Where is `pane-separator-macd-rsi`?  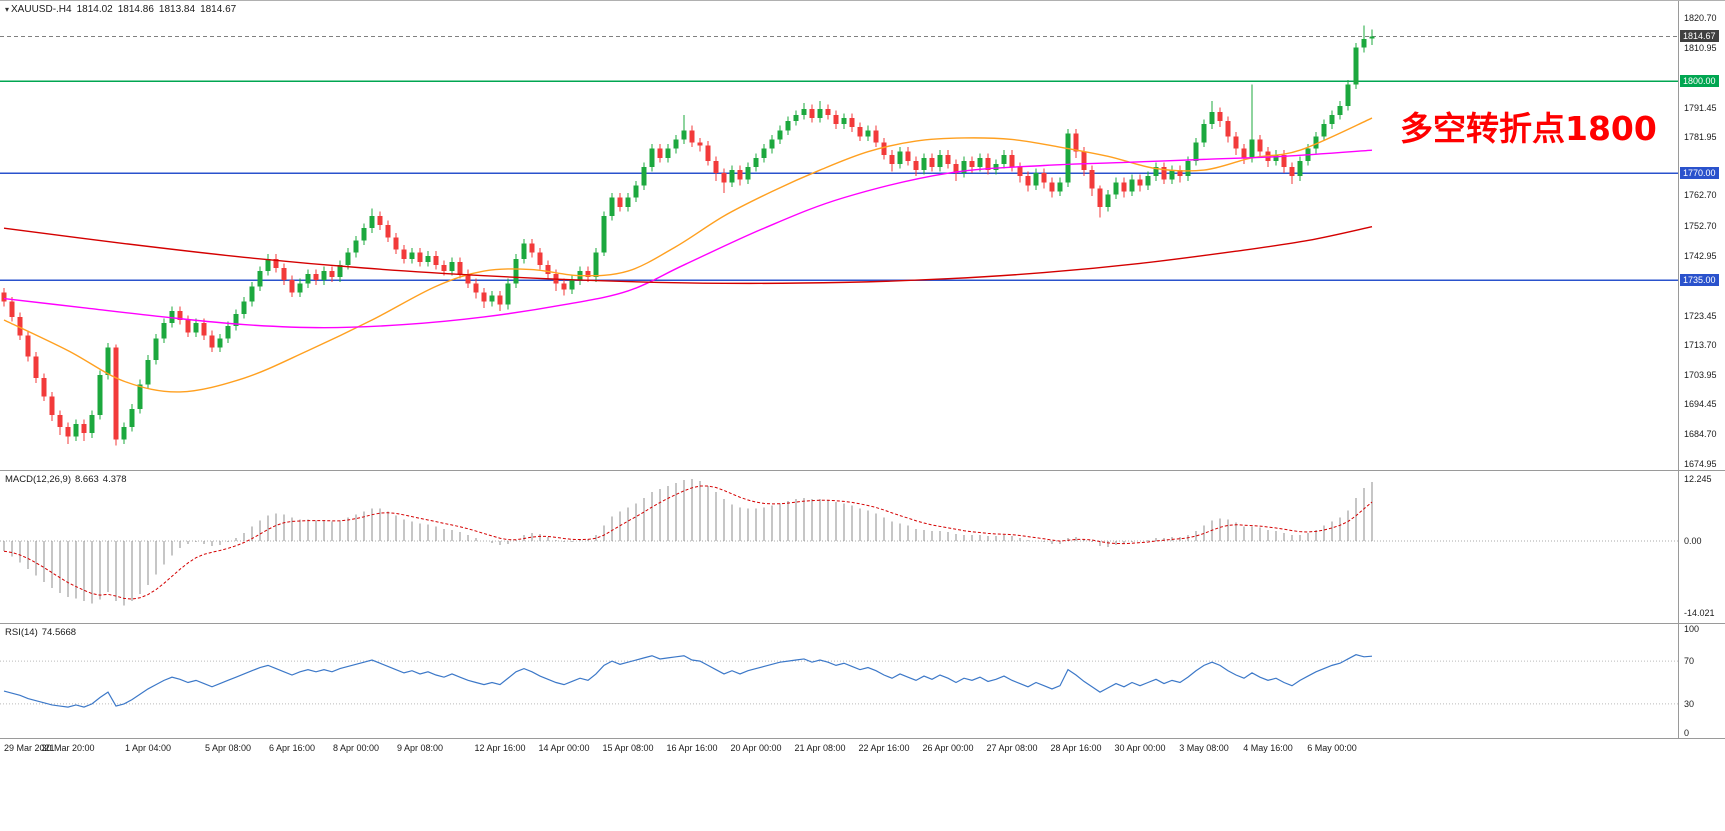 pane-separator-macd-rsi is located at coordinates (862, 623).